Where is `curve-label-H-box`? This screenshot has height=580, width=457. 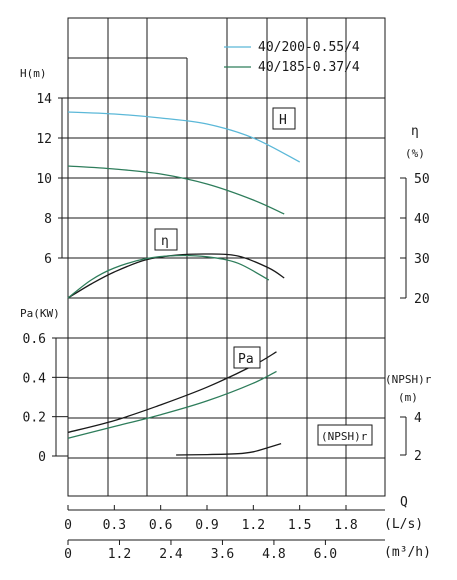
curve-label-H-box is located at coordinates (284, 118).